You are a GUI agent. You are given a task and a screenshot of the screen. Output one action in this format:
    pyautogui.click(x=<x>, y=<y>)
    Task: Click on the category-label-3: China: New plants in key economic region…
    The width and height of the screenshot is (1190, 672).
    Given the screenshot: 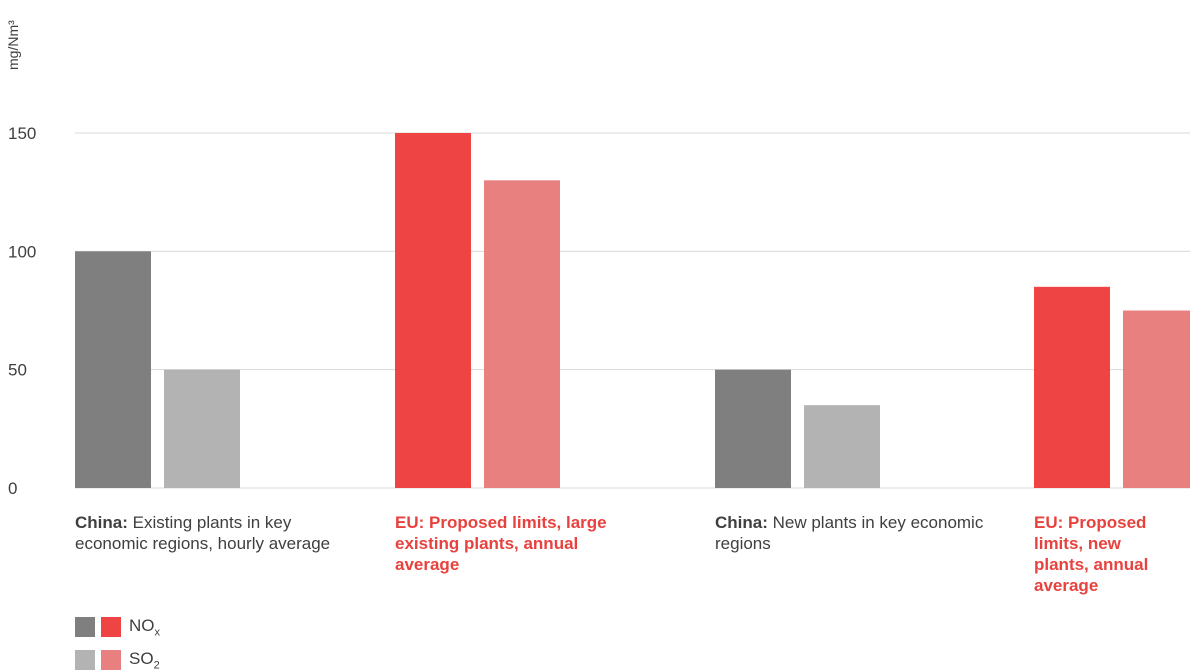 What is the action you would take?
    pyautogui.click(x=849, y=533)
    